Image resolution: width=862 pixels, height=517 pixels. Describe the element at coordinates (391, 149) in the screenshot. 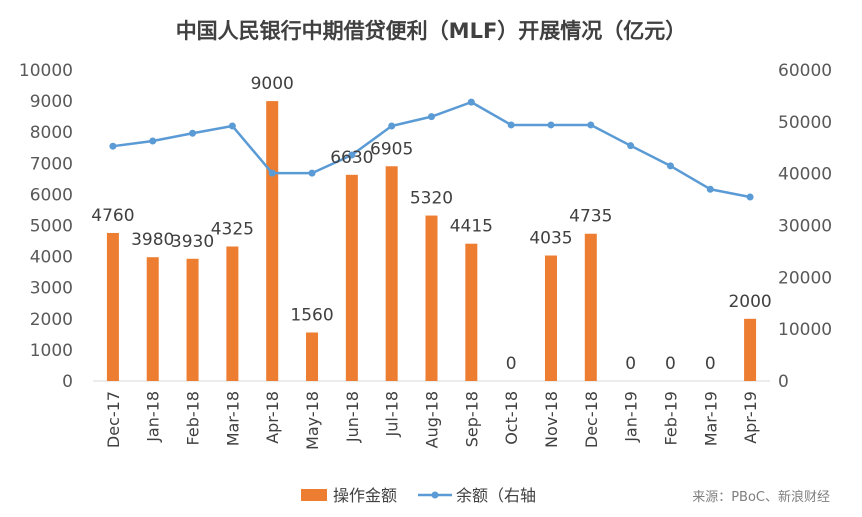

I see `bar-data-label: 6905` at that location.